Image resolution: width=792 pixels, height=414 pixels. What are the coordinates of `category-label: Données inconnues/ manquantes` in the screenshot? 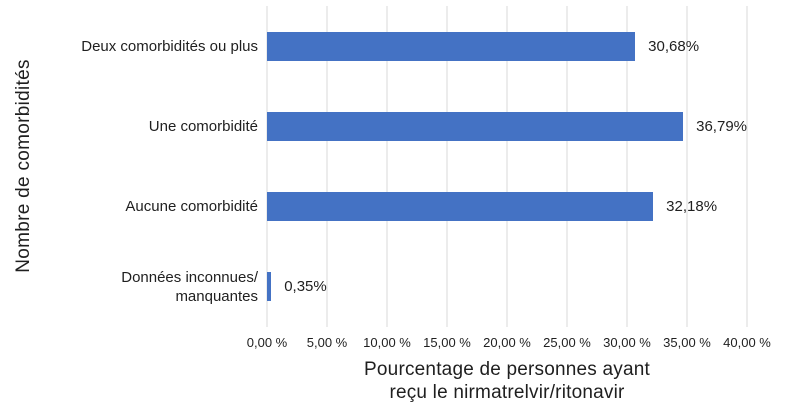 It's located at (189, 286).